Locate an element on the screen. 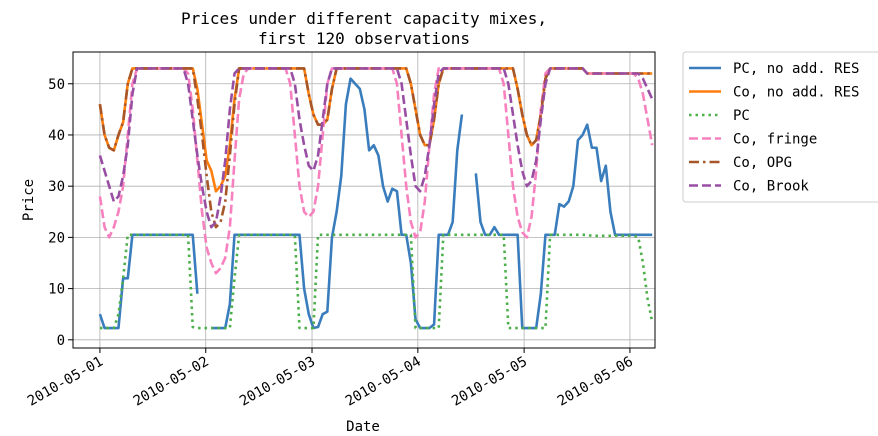  y-tick-label: 10 is located at coordinates (56, 290).